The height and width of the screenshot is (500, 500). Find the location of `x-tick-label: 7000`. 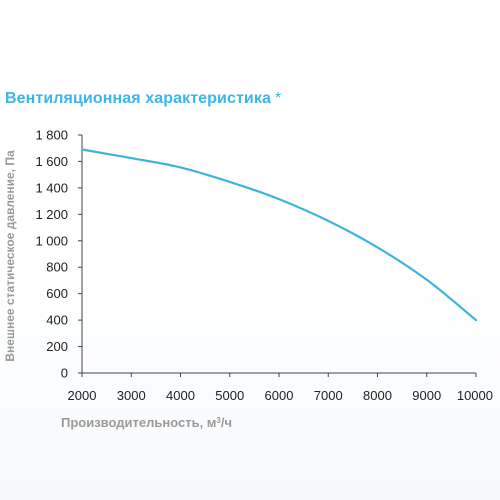

x-tick-label: 7000 is located at coordinates (328, 395).